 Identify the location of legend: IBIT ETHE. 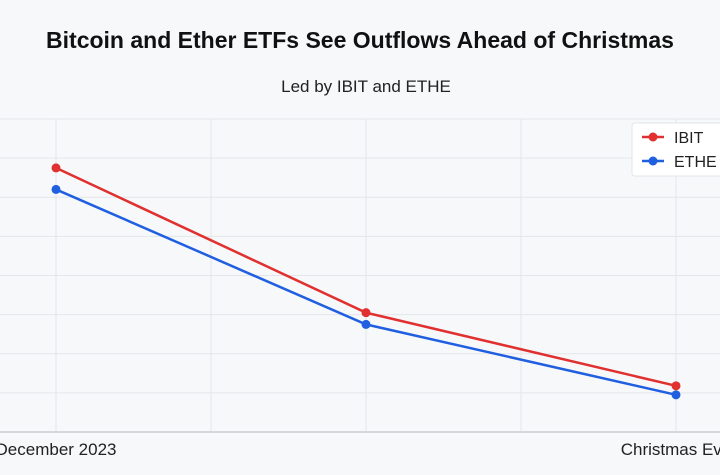
(675, 149).